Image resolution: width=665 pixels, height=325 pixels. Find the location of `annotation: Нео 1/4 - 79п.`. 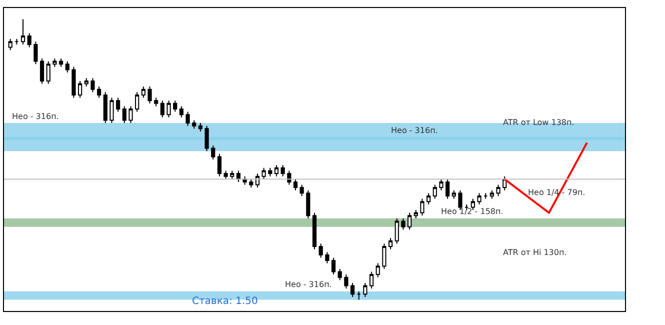

annotation: Нео 1/4 - 79п. is located at coordinates (557, 192).